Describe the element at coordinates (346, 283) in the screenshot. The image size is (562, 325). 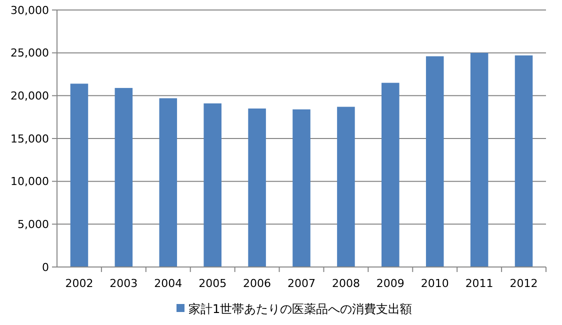
I see `x-tick-label: 2008` at that location.